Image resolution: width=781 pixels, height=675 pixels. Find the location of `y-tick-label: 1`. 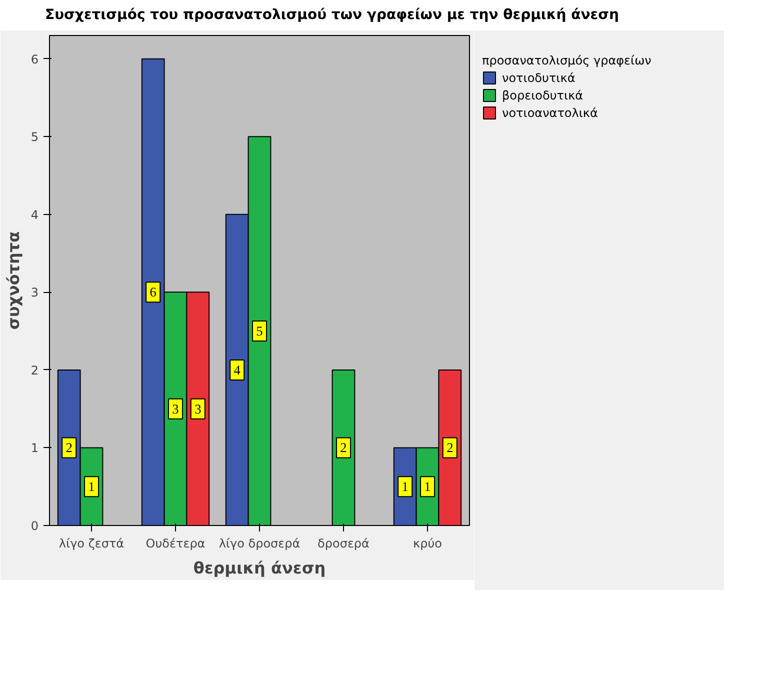

y-tick-label: 1 is located at coordinates (34, 448).